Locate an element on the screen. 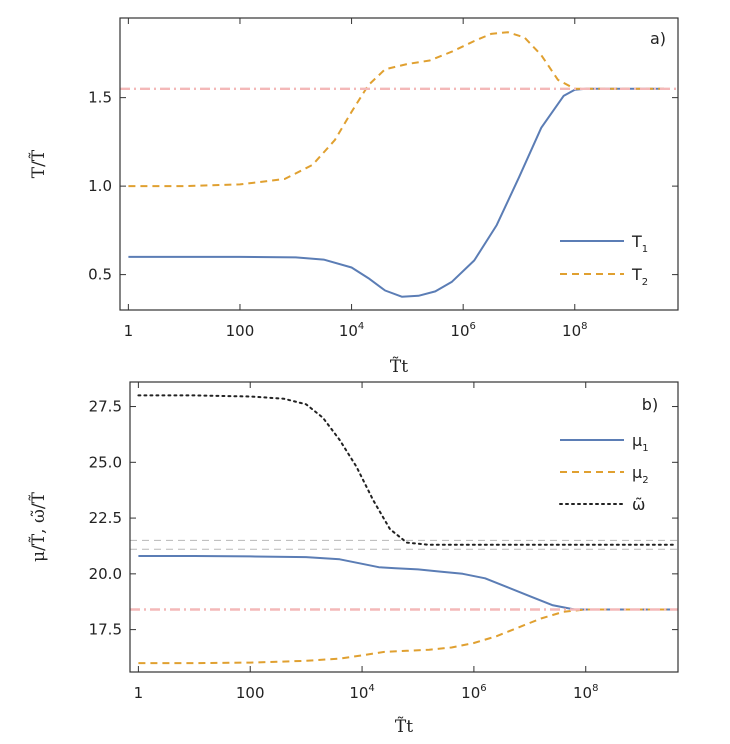  legend-label: μ2 is located at coordinates (640, 474).